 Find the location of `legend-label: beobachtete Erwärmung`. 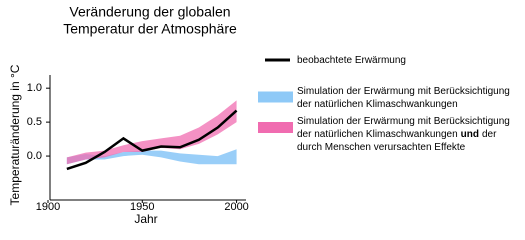

legend-label: beobachtete Erwärmung is located at coordinates (351, 60).